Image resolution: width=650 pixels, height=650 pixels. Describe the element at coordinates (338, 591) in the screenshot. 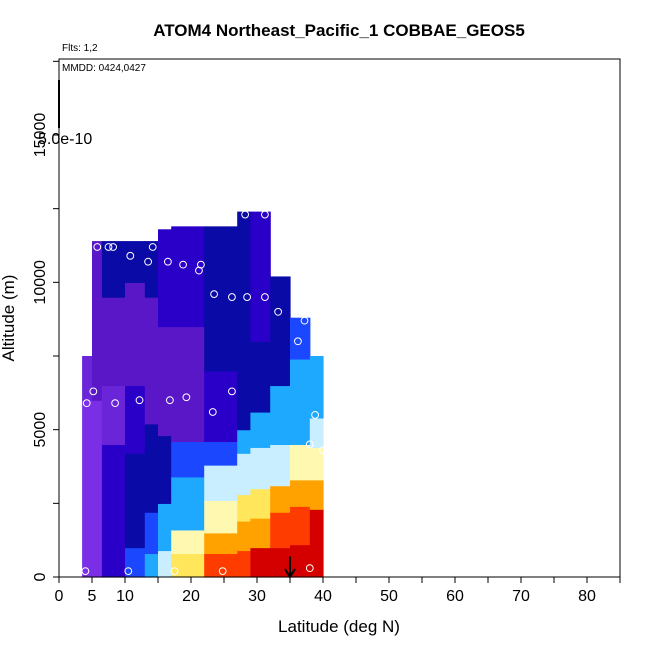

I see `x-axis: 0 5 10 20 30 40 50 60 70 80` at that location.